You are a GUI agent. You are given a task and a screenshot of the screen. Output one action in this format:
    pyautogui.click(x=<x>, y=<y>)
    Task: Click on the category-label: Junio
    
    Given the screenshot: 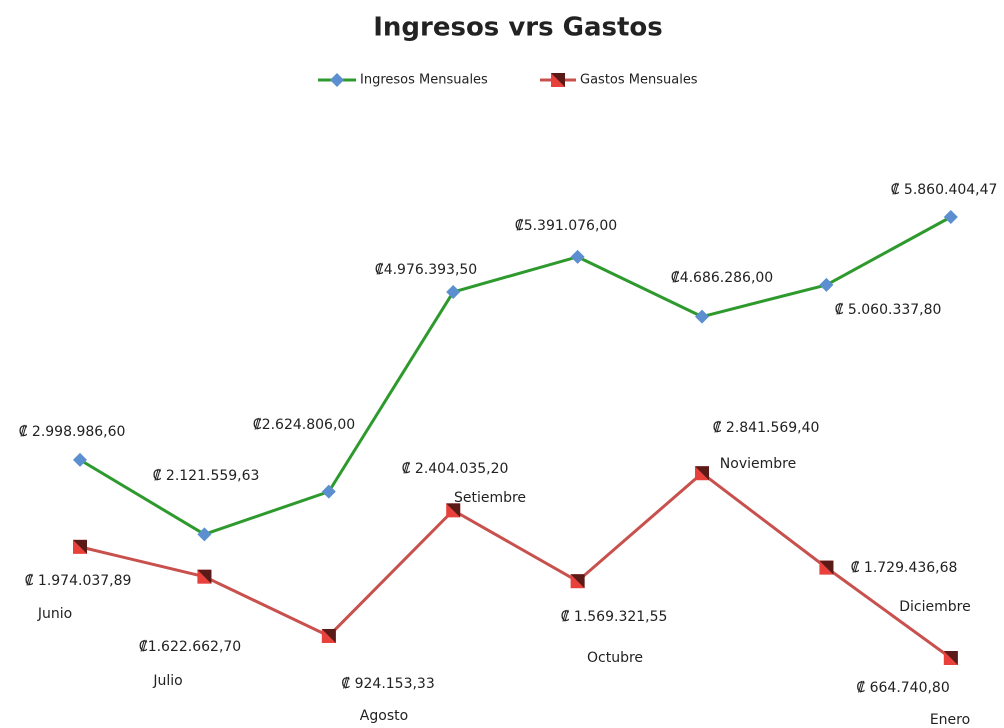 What is the action you would take?
    pyautogui.click(x=54, y=614)
    